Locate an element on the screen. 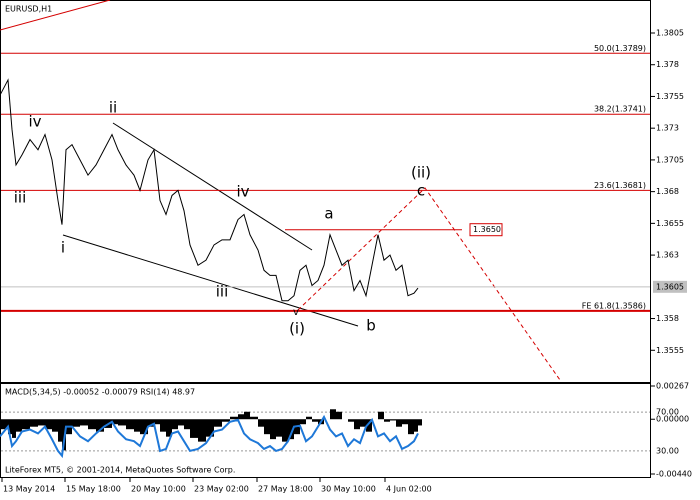 The width and height of the screenshot is (700, 500). y-tick-label: 0.00267 is located at coordinates (672, 386).